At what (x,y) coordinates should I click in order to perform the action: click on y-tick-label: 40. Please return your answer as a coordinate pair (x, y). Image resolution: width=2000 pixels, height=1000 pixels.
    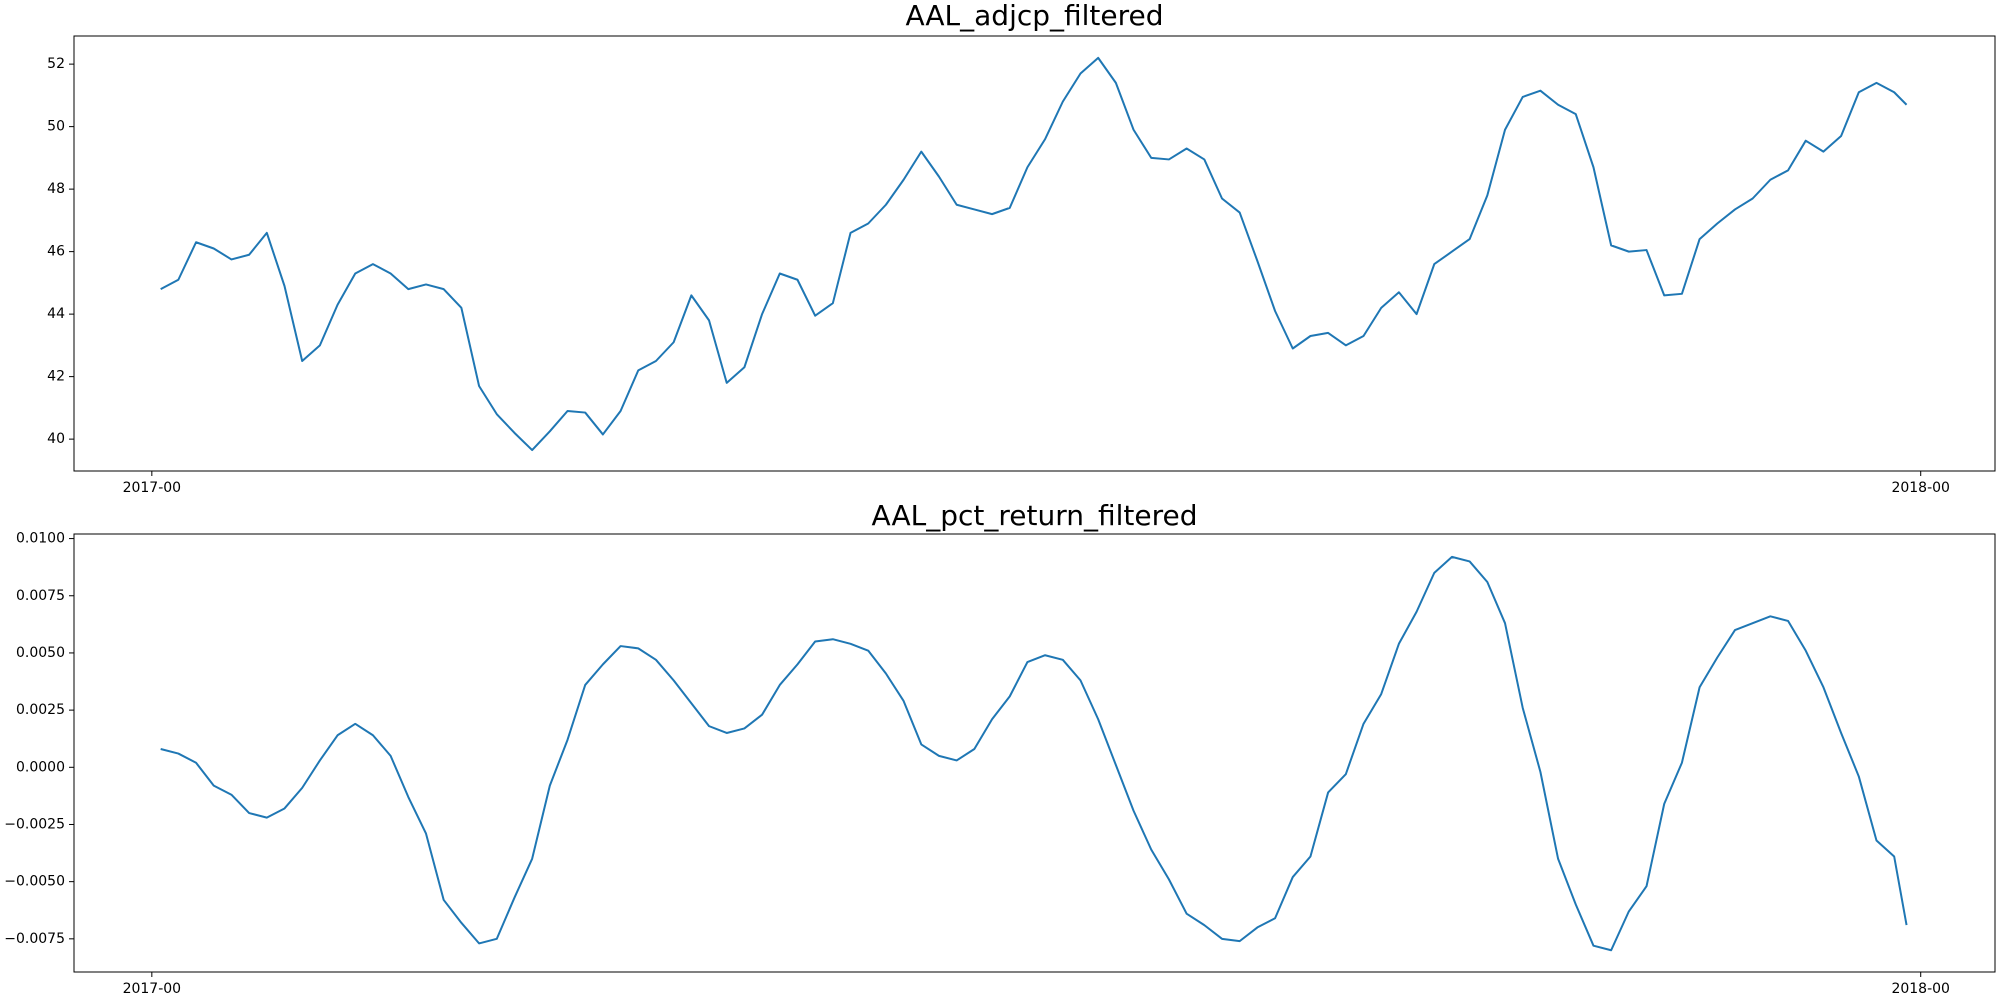
    Looking at the image, I should click on (56, 439).